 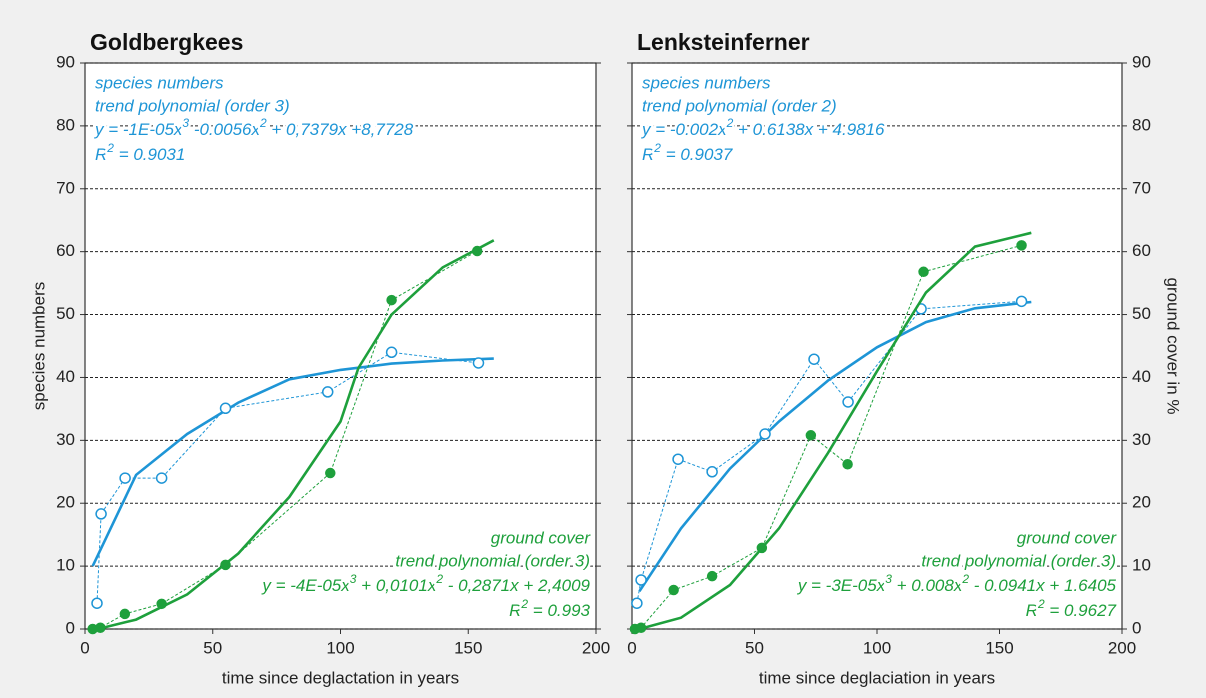 What do you see at coordinates (149, 154) in the screenshot?
I see `annotation-part: = 0.9031` at bounding box center [149, 154].